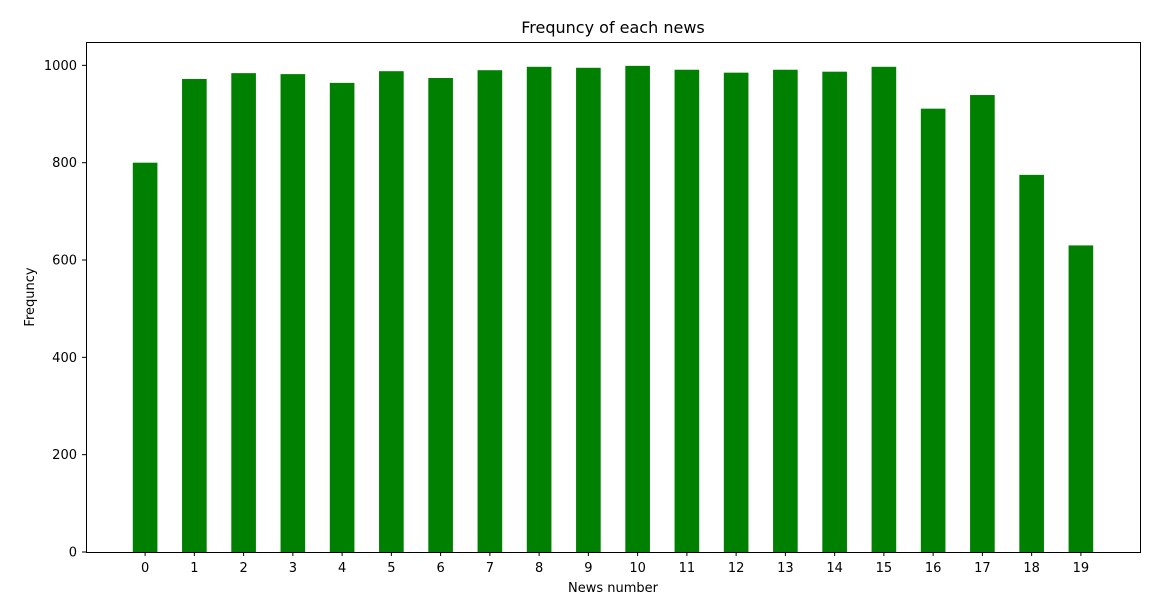 The width and height of the screenshot is (1168, 607). I want to click on x-tick-label: 3, so click(293, 568).